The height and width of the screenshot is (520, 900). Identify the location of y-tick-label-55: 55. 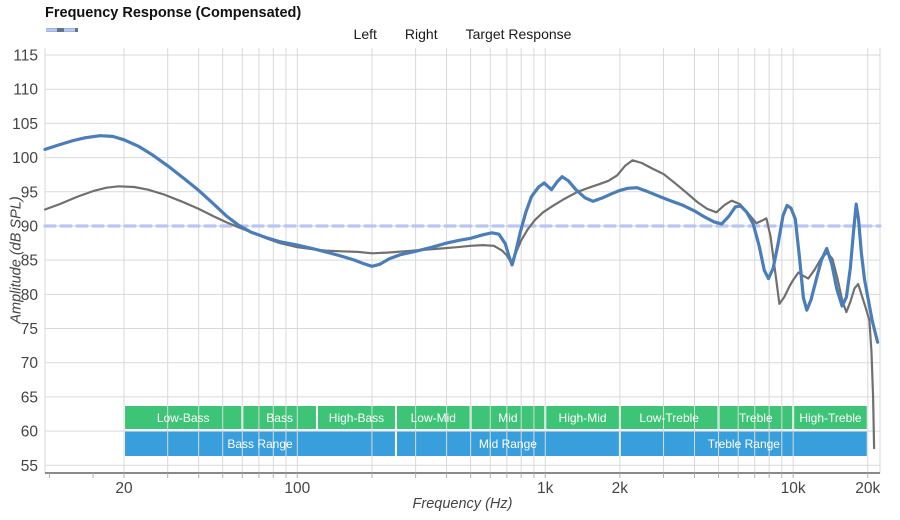
(29, 466).